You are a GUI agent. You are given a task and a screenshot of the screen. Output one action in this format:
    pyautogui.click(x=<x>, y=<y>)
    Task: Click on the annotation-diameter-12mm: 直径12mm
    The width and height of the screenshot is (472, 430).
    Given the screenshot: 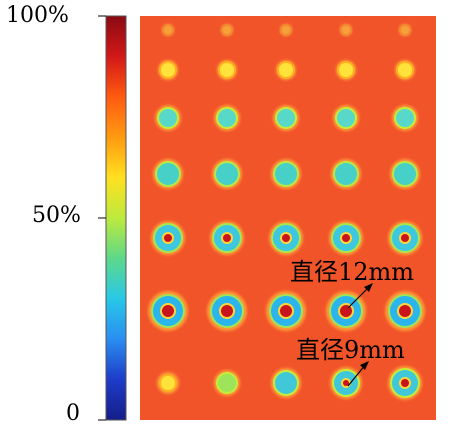 What is the action you would take?
    pyautogui.click(x=352, y=272)
    